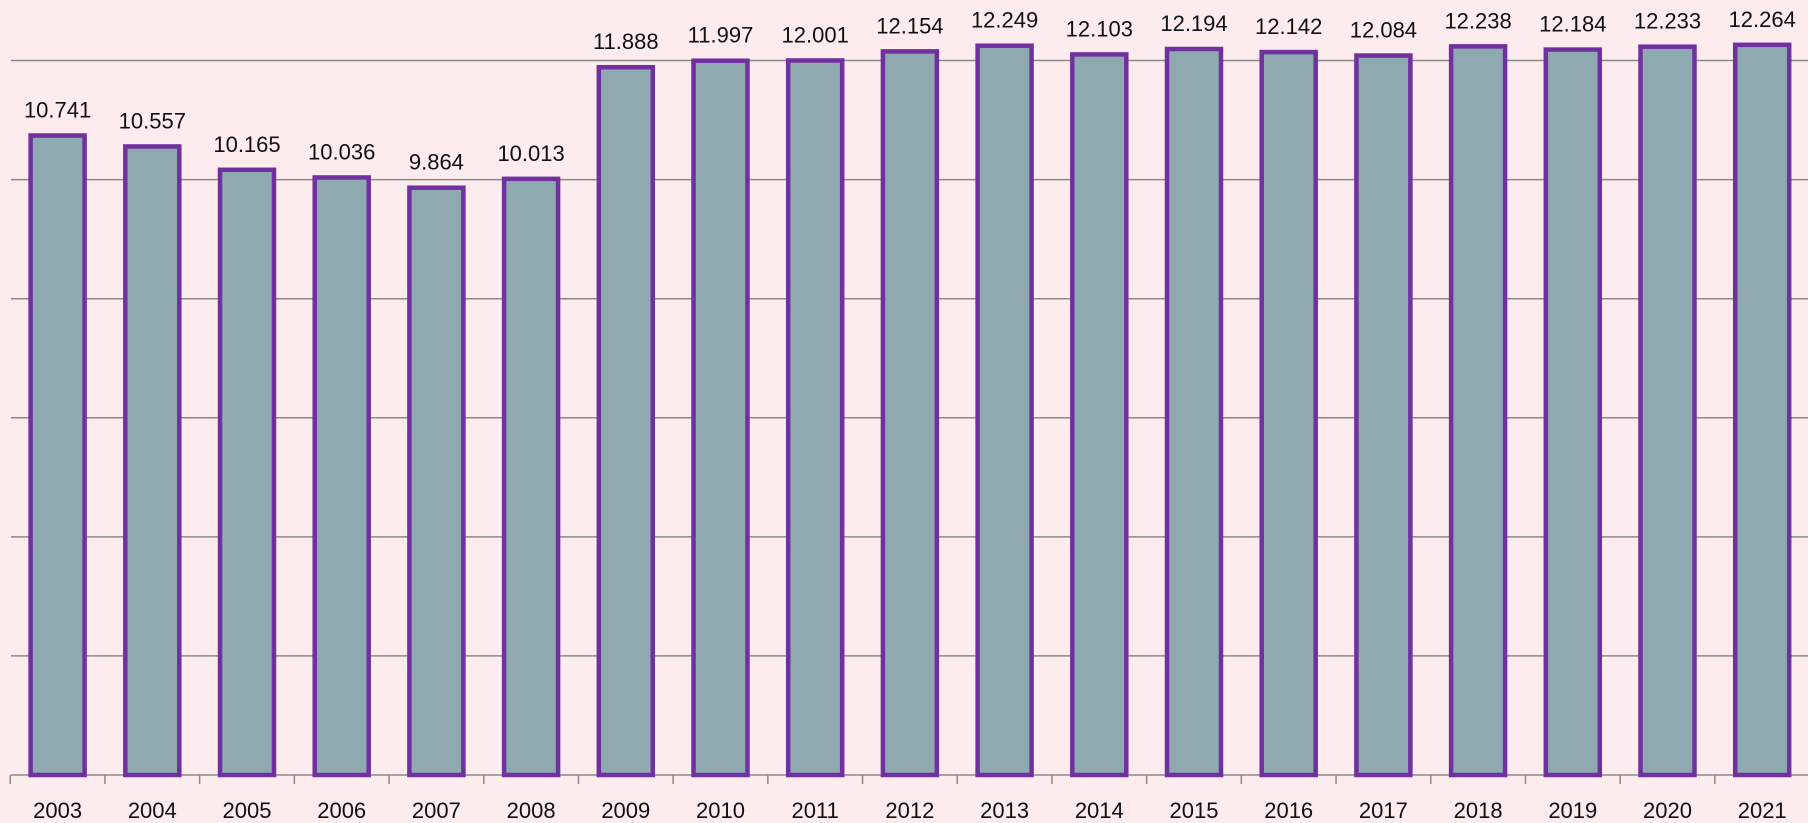 The height and width of the screenshot is (823, 1808). Describe the element at coordinates (815, 810) in the screenshot. I see `x-tick-label: 2011` at that location.